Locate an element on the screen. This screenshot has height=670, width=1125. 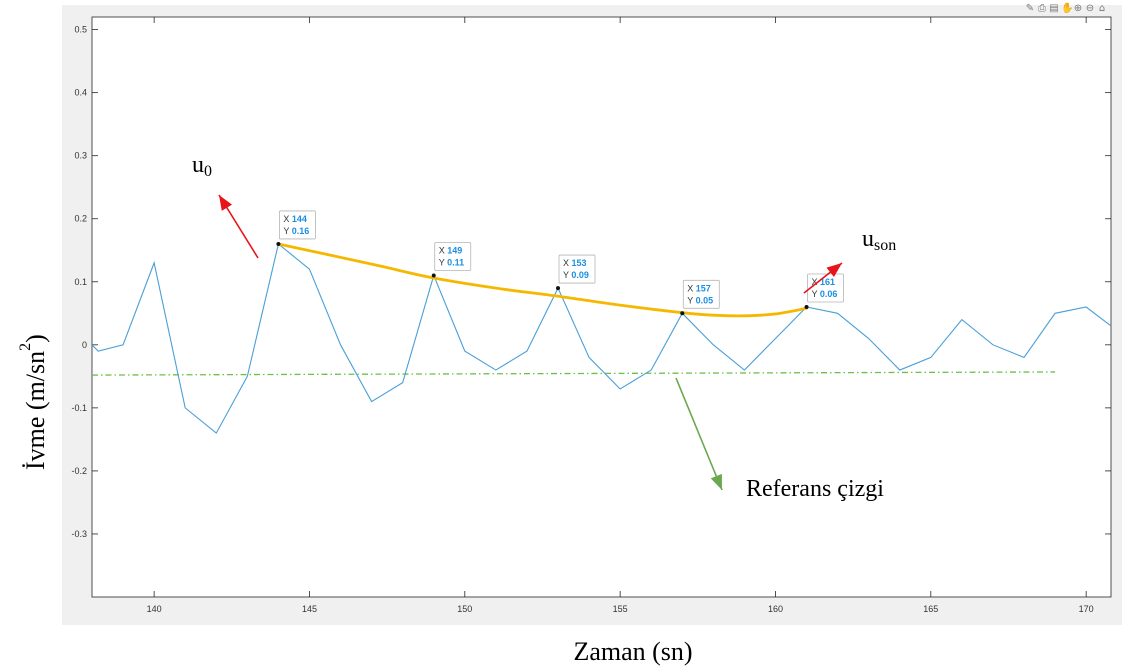
x-tick-label: 165 is located at coordinates (930, 609).